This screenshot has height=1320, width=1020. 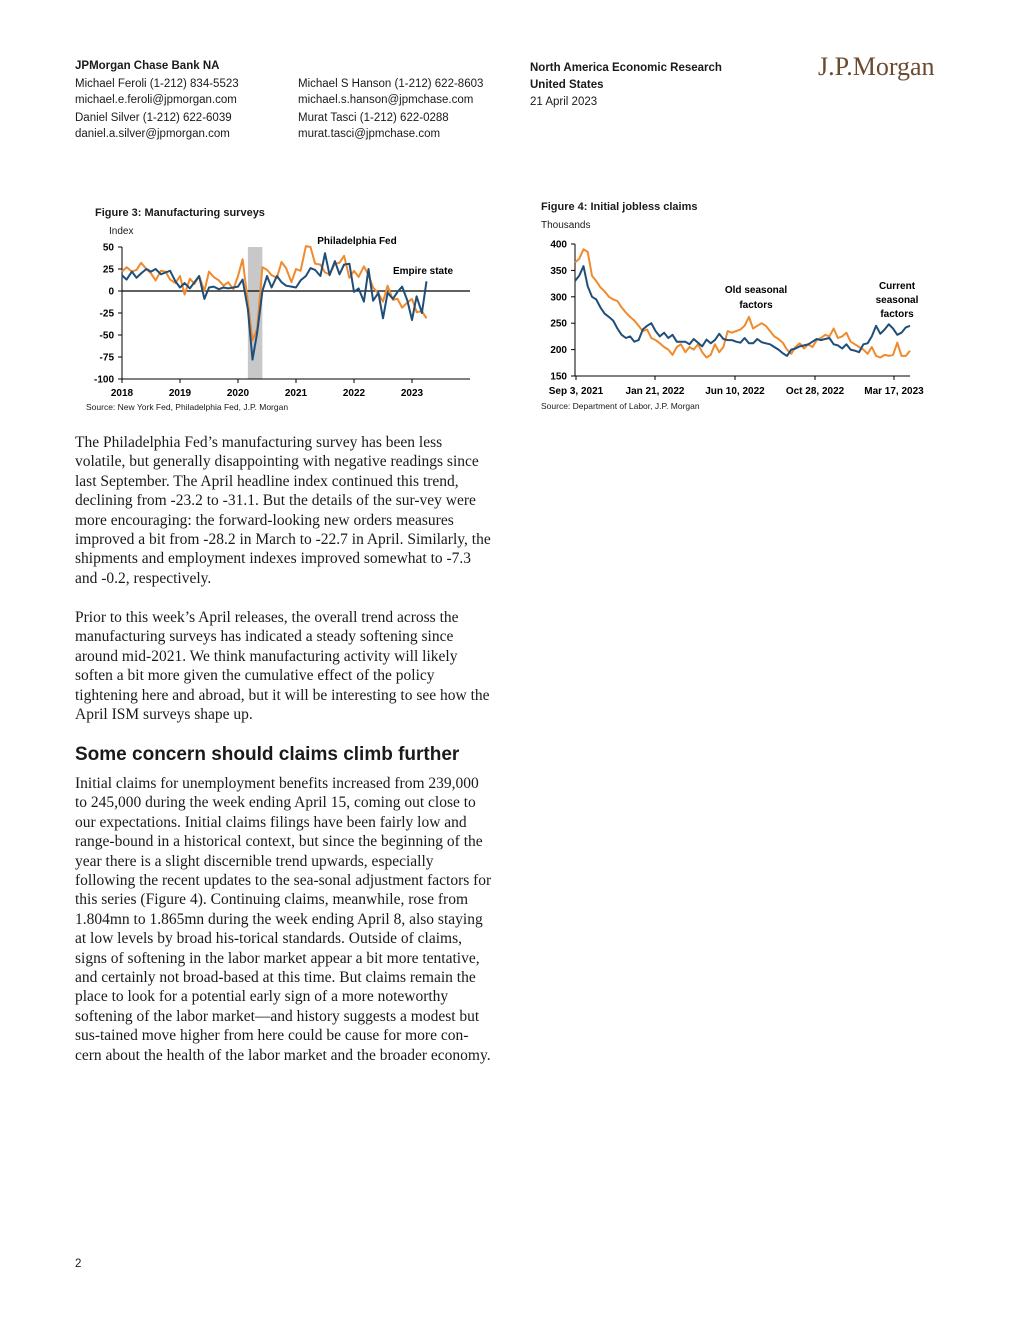 I want to click on annotation-philadelphia-fed: Philadelphia Fed, so click(x=356, y=241).